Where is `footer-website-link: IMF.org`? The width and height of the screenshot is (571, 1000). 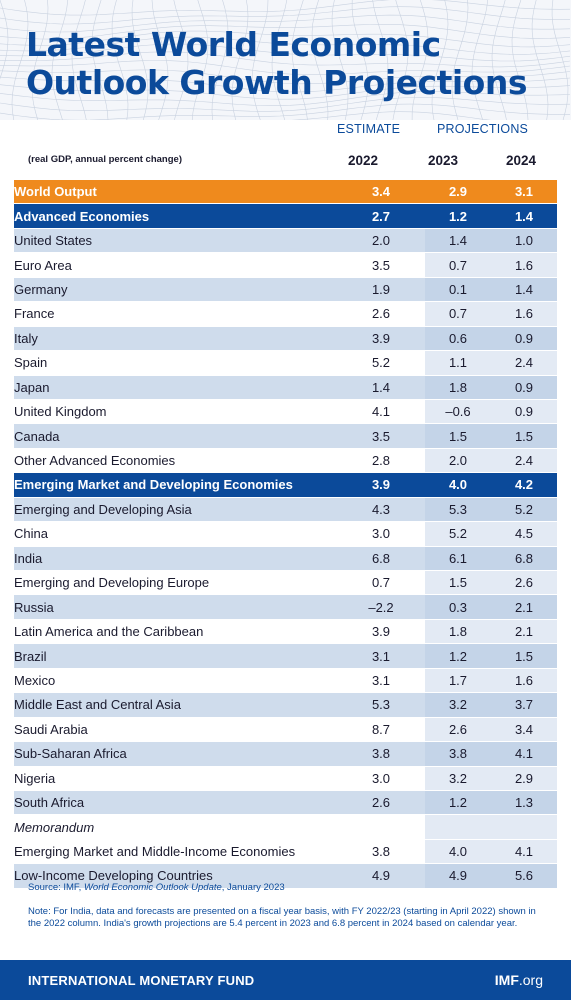
footer-website-link: IMF.org is located at coordinates (519, 980).